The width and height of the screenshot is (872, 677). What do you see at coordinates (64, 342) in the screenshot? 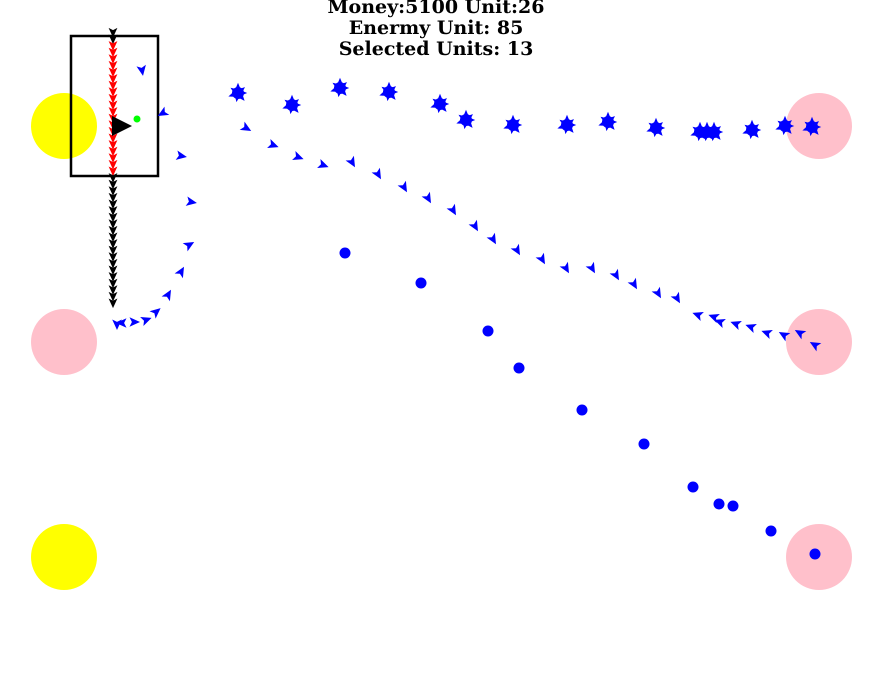
I see `neutral-base-mid-left` at bounding box center [64, 342].